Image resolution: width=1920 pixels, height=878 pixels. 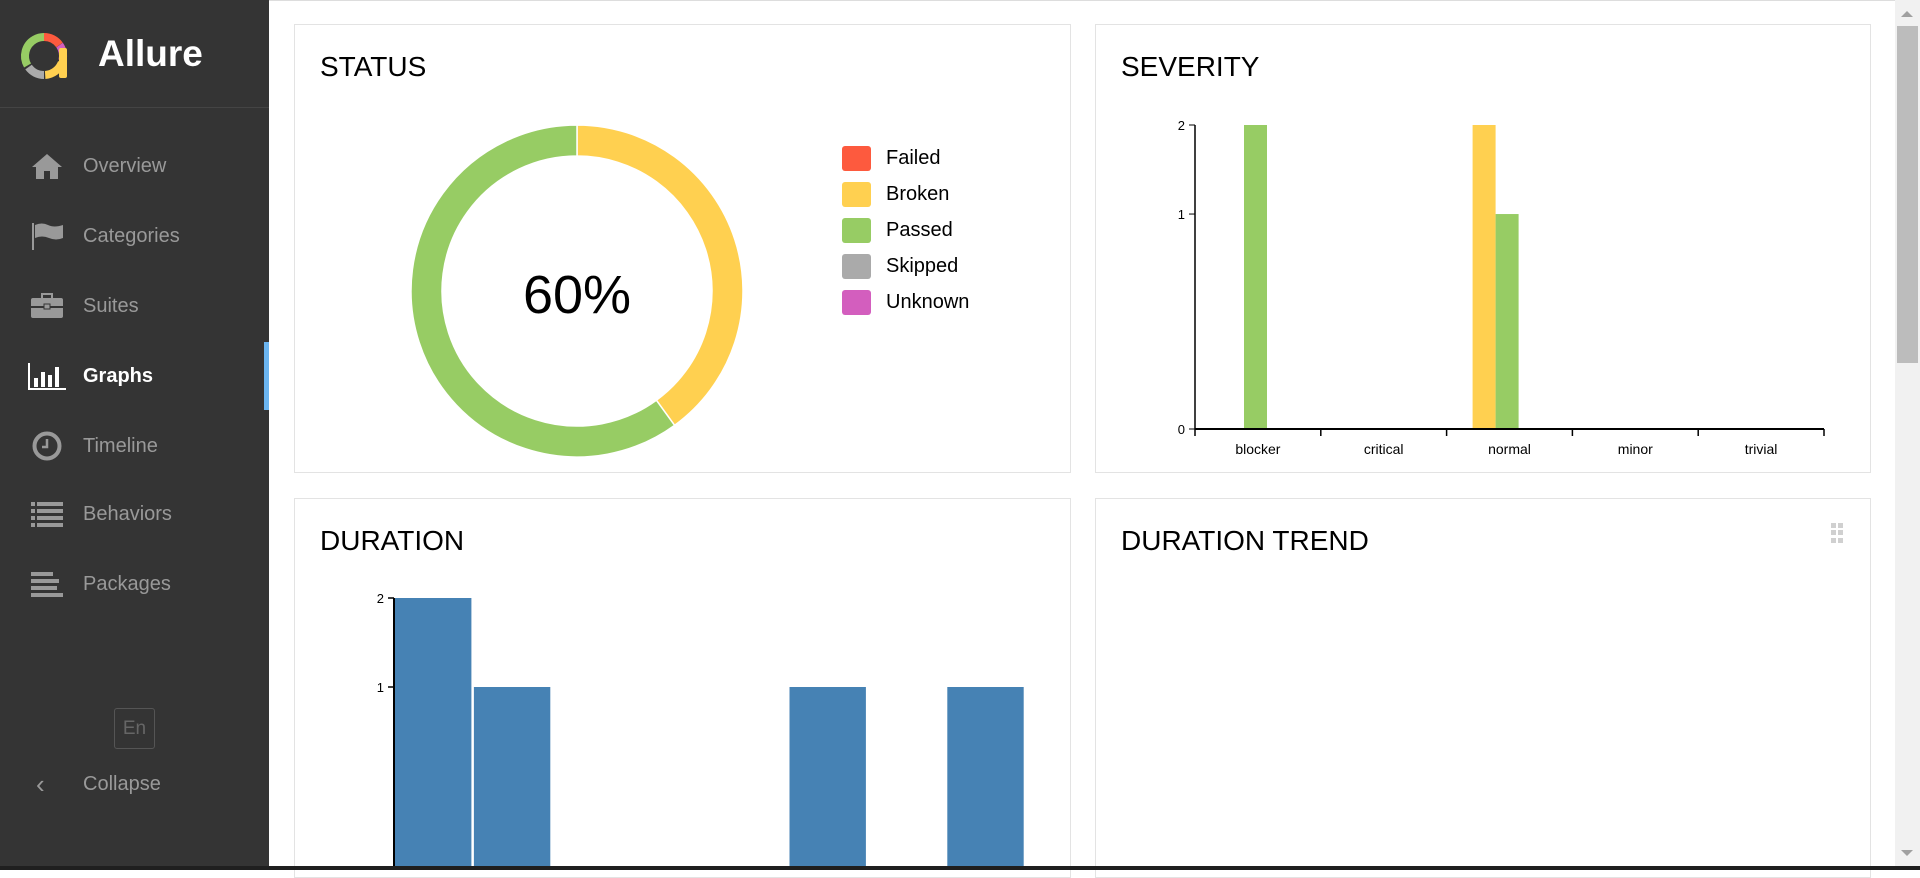 What do you see at coordinates (47, 446) in the screenshot?
I see `clock-icon` at bounding box center [47, 446].